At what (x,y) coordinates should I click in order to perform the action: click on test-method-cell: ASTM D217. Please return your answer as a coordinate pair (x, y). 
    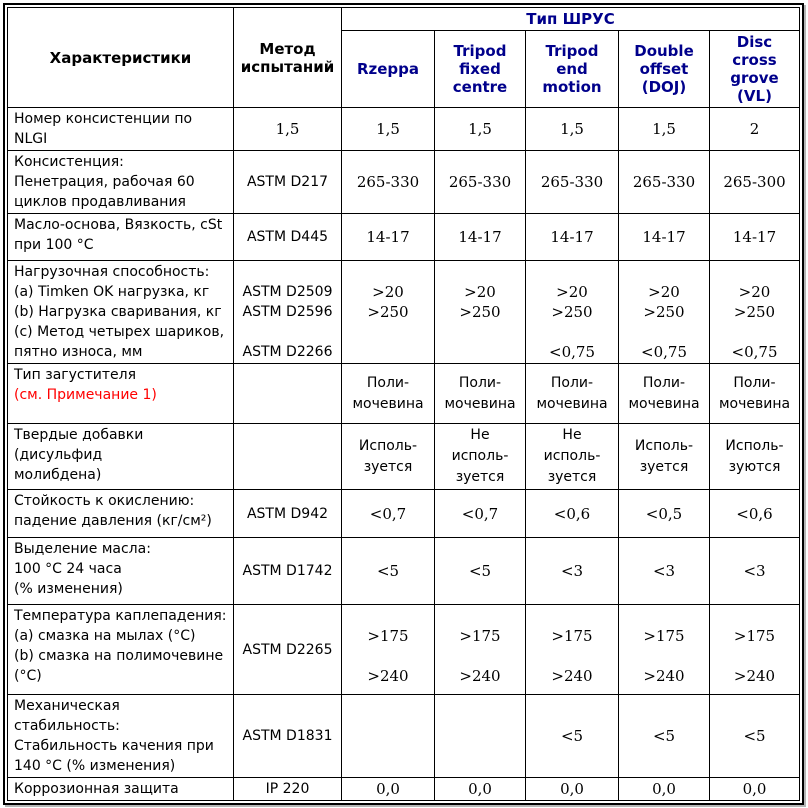
    Looking at the image, I should click on (287, 182).